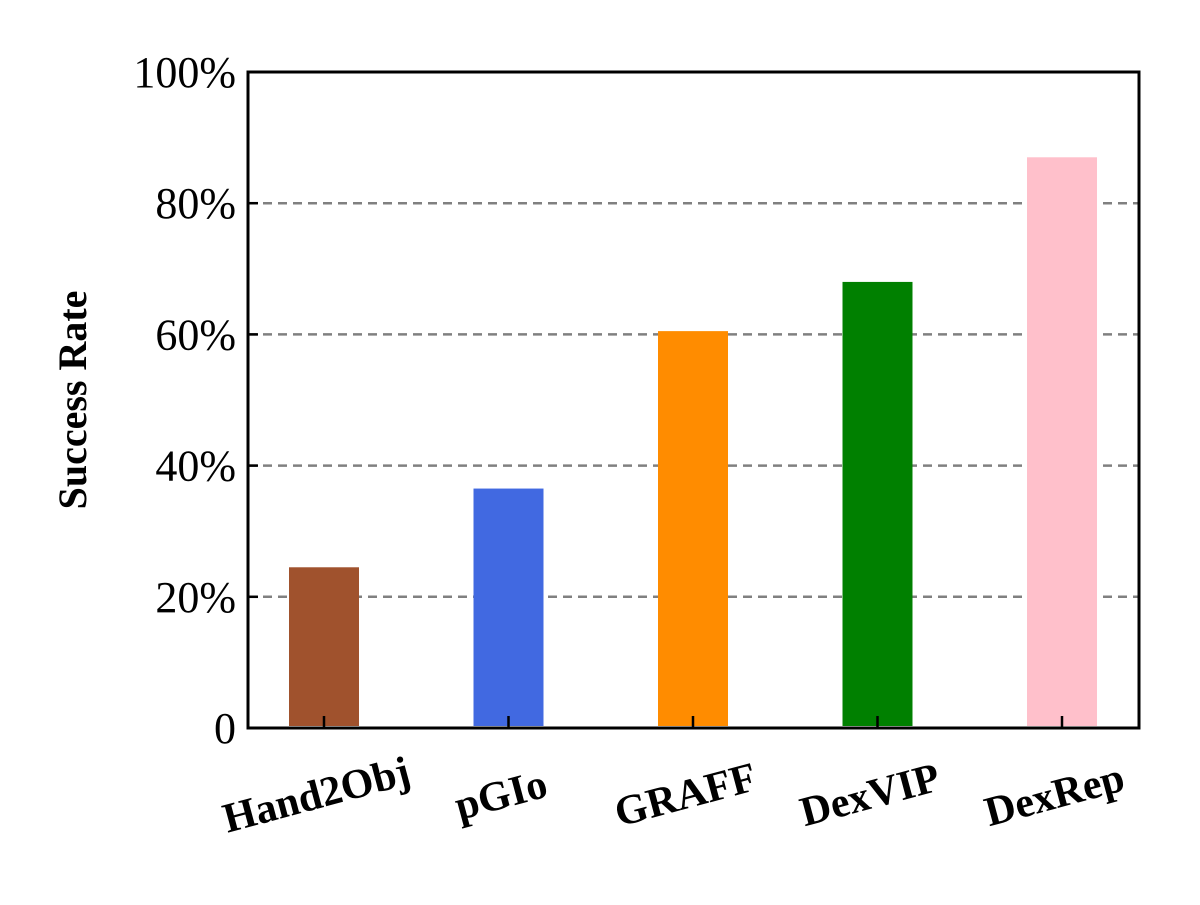 Image resolution: width=1200 pixels, height=905 pixels. Describe the element at coordinates (195, 597) in the screenshot. I see `y-tick-label: 20%` at that location.